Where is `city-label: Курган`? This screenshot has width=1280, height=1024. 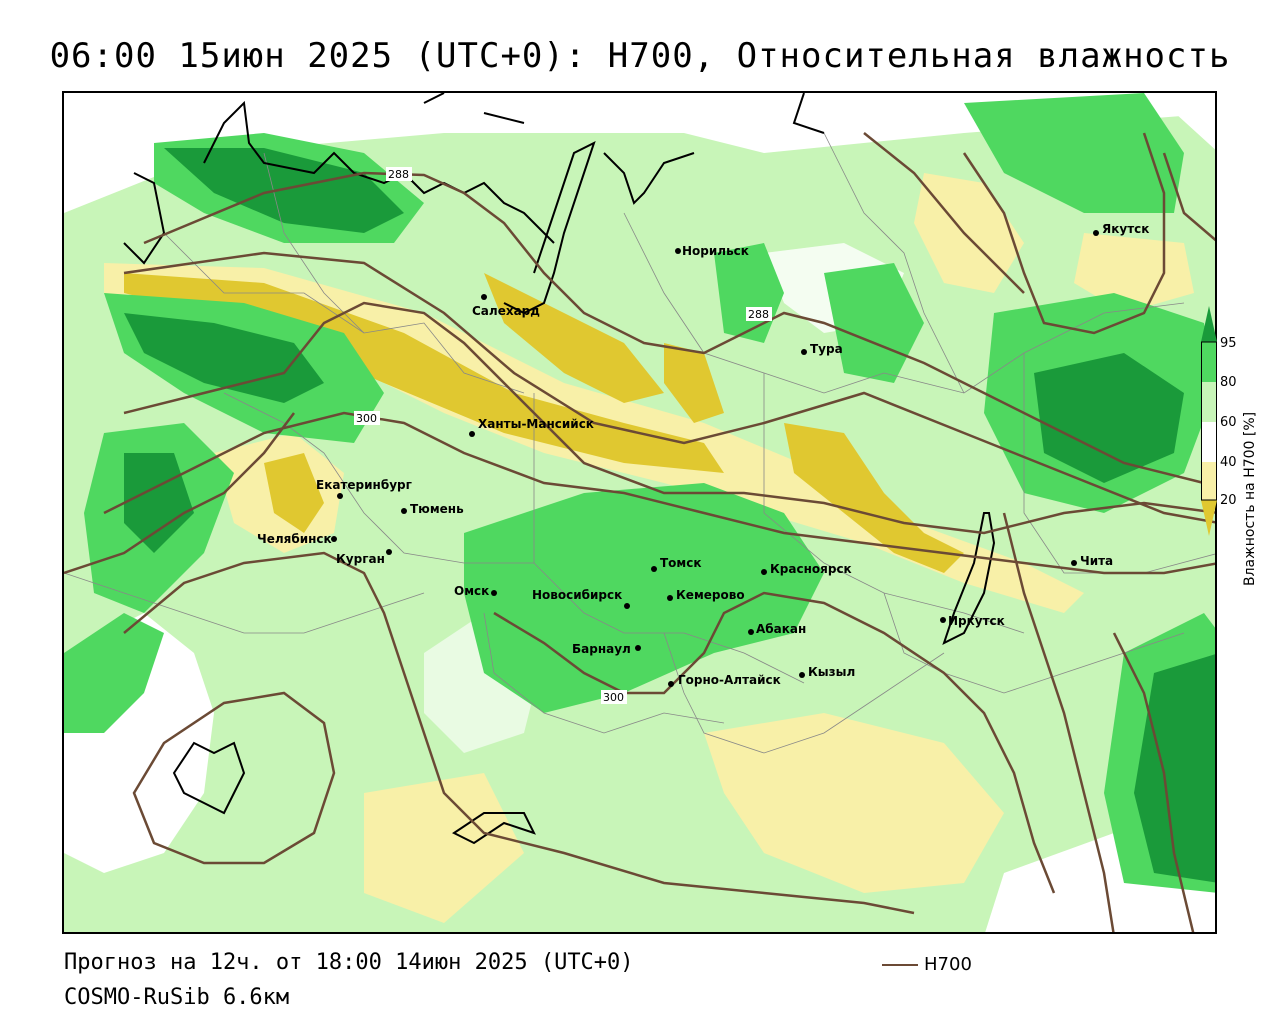 city-label: Курган is located at coordinates (360, 559).